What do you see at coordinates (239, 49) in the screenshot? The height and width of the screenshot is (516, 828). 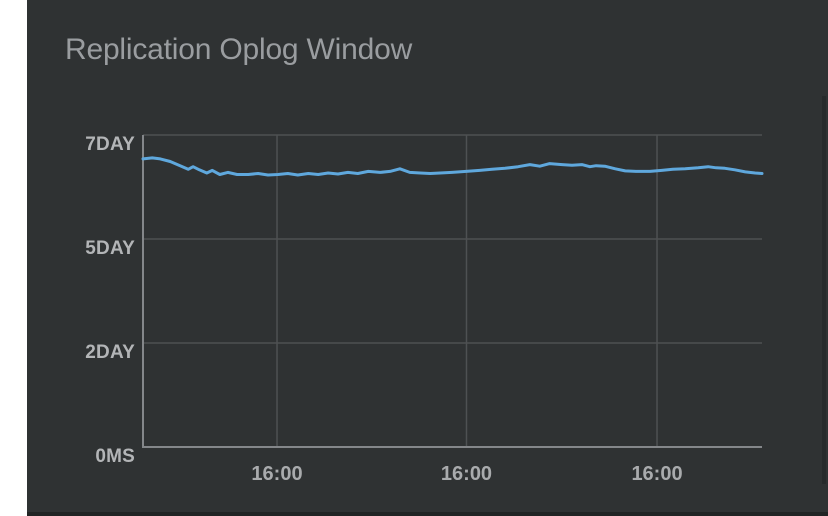 I see `chart-title: Replication Oplog Window` at bounding box center [239, 49].